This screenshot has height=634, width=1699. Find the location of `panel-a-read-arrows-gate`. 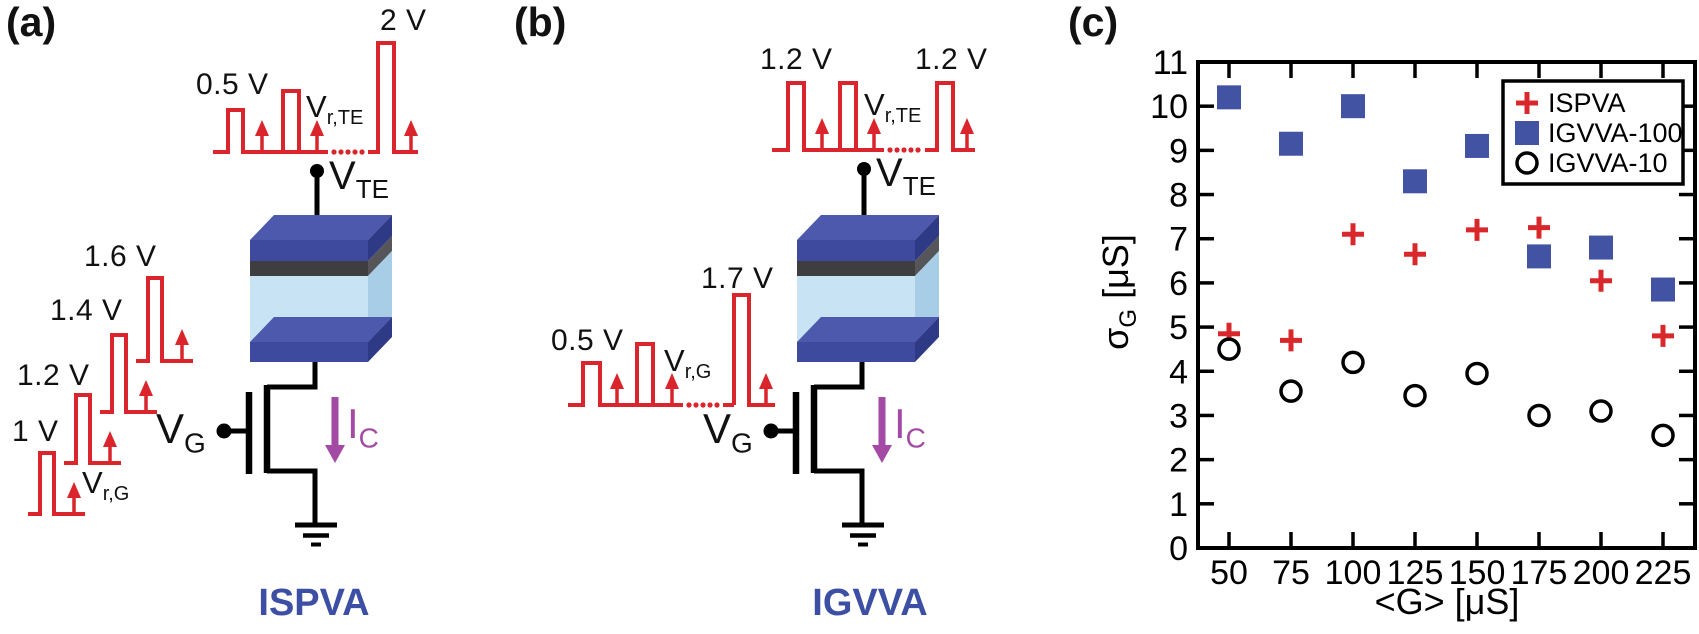

panel-a-read-arrows-gate is located at coordinates (128, 420).